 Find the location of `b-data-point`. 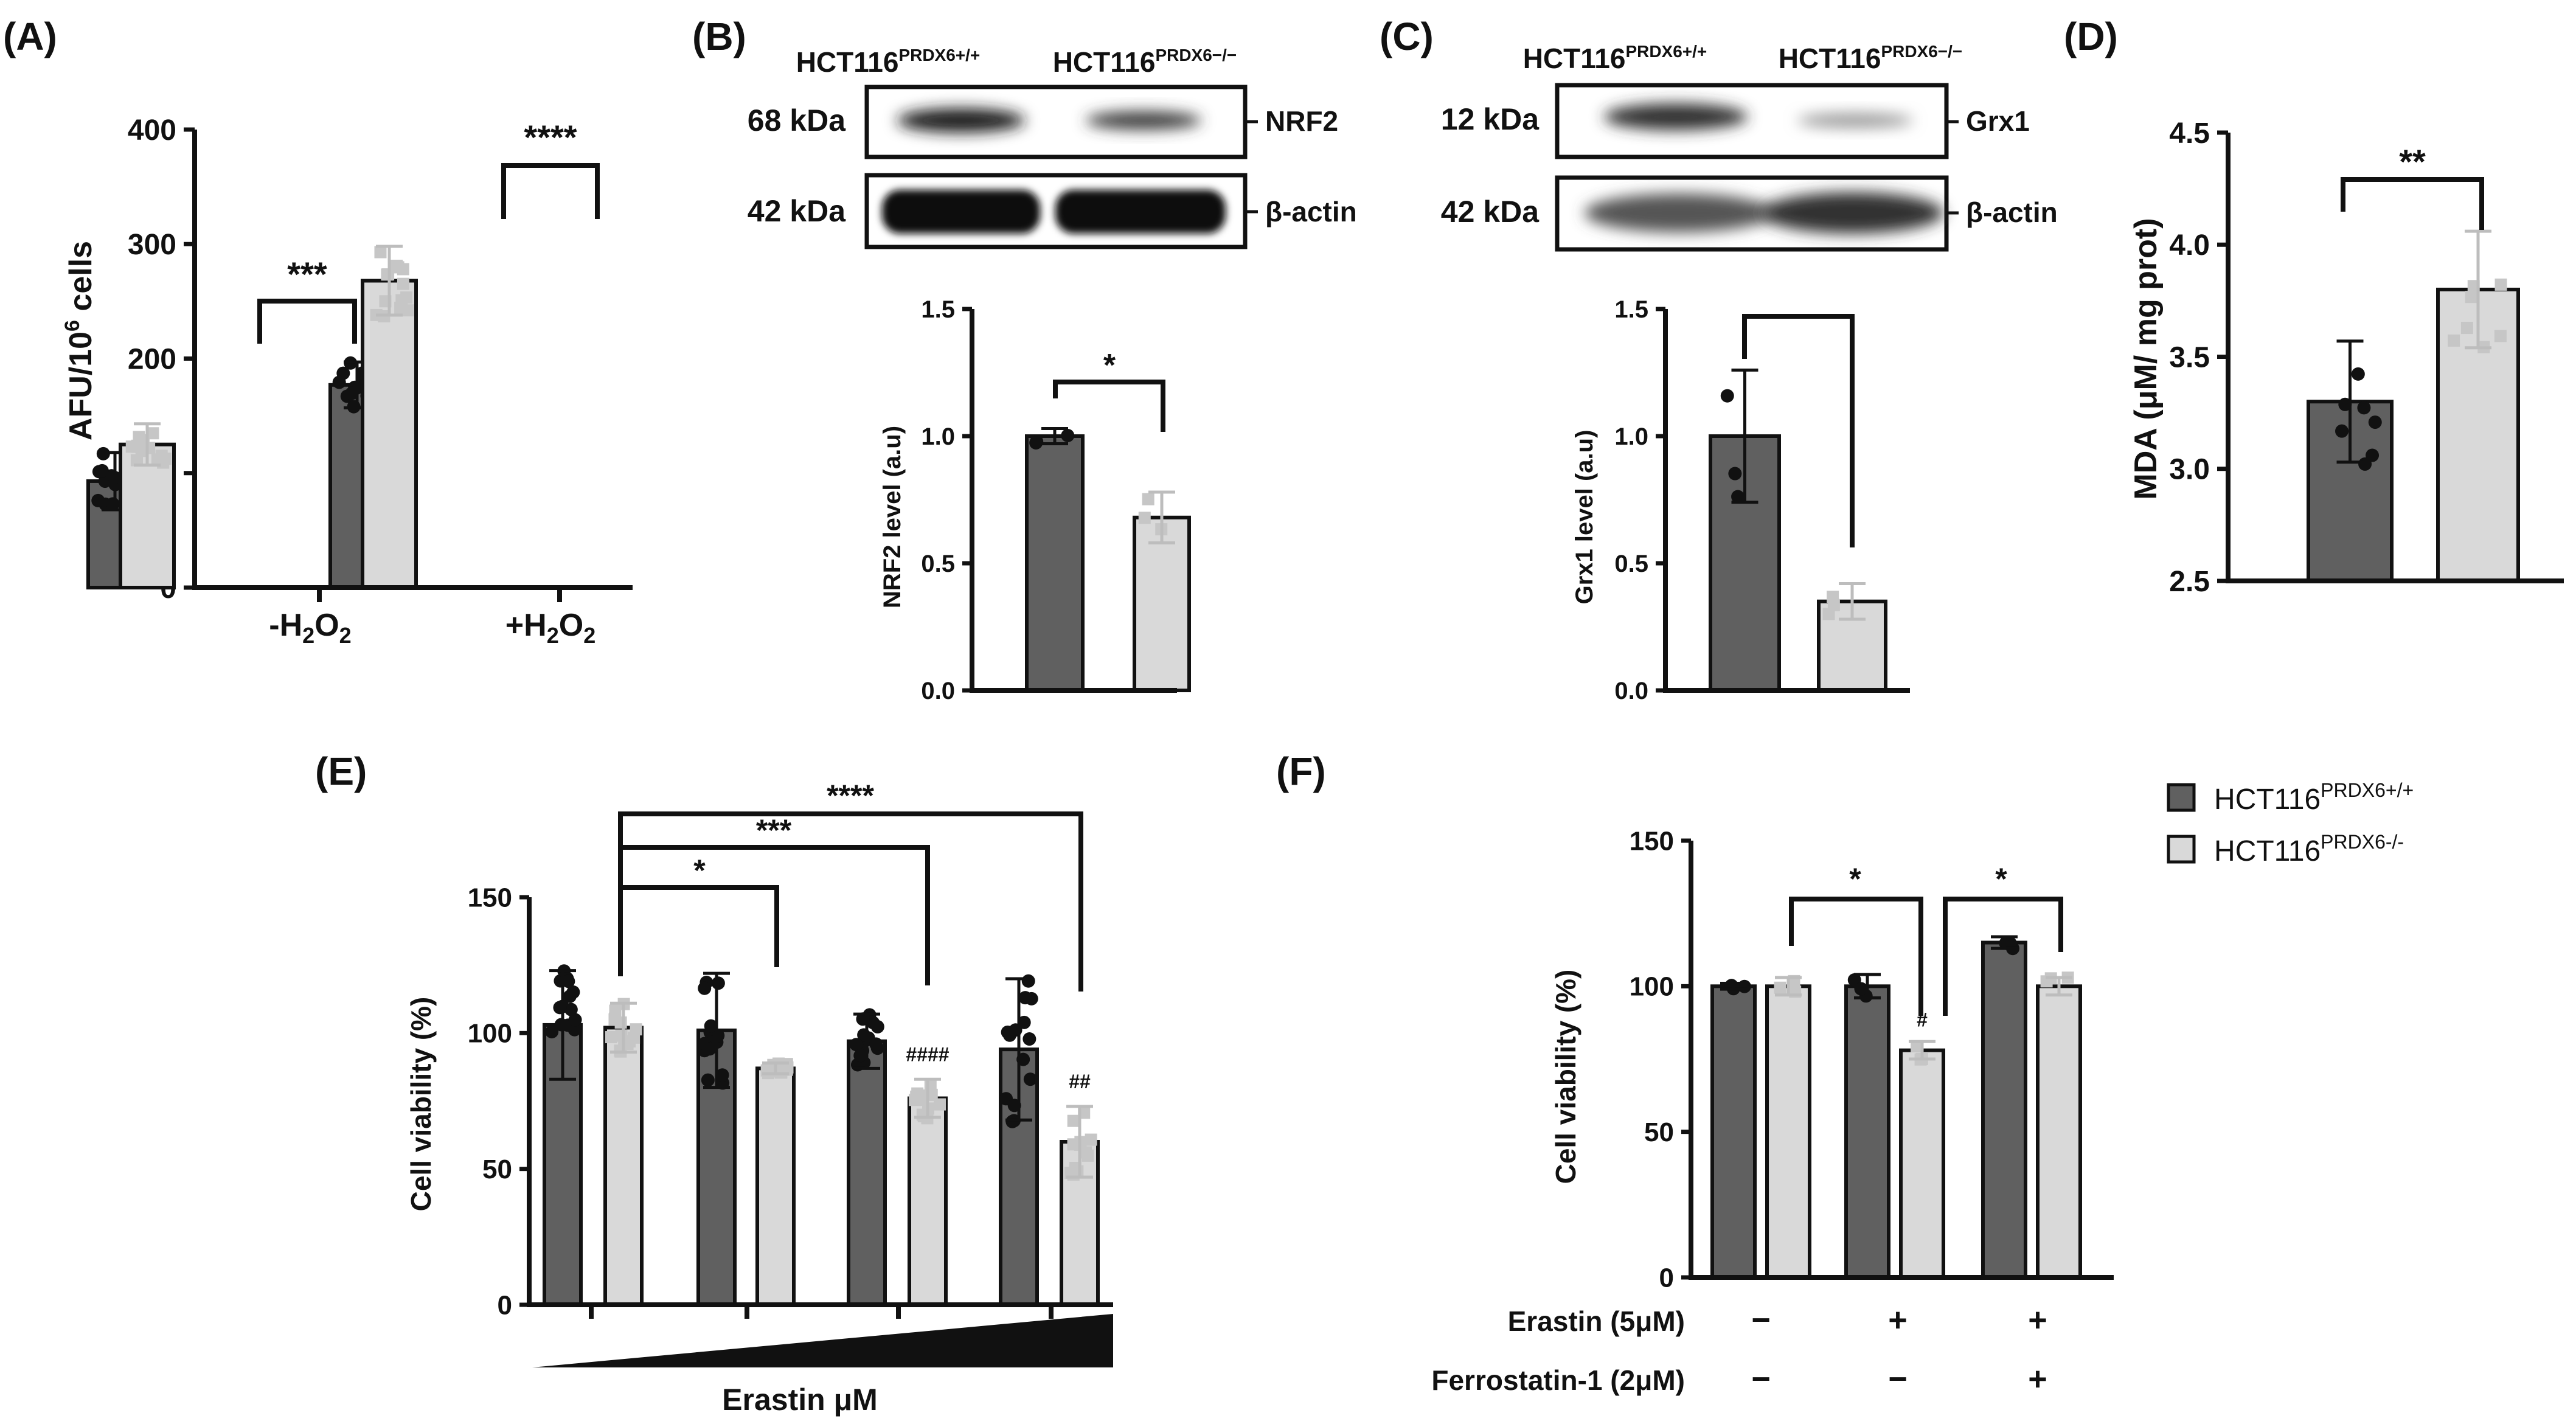

b-data-point is located at coordinates (1068, 436).